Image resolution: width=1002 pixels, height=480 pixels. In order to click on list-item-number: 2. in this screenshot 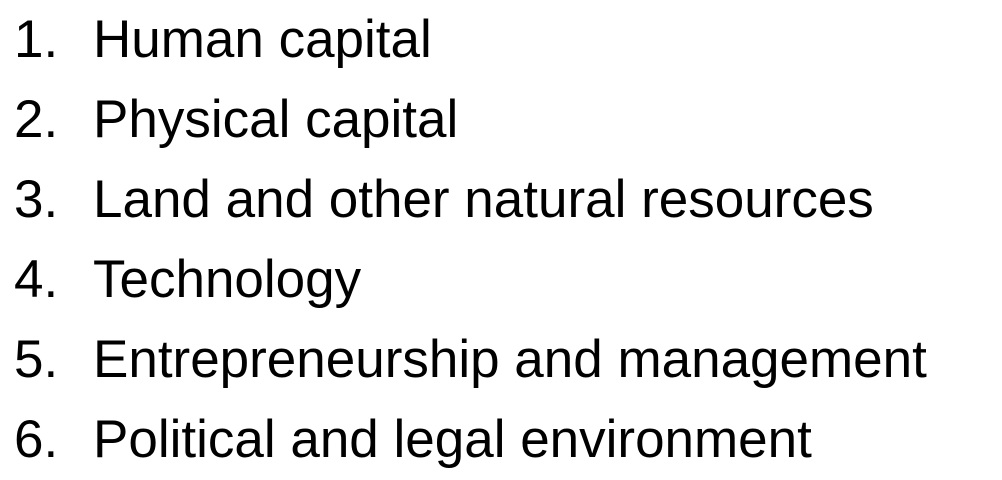, I will do `click(36, 119)`.